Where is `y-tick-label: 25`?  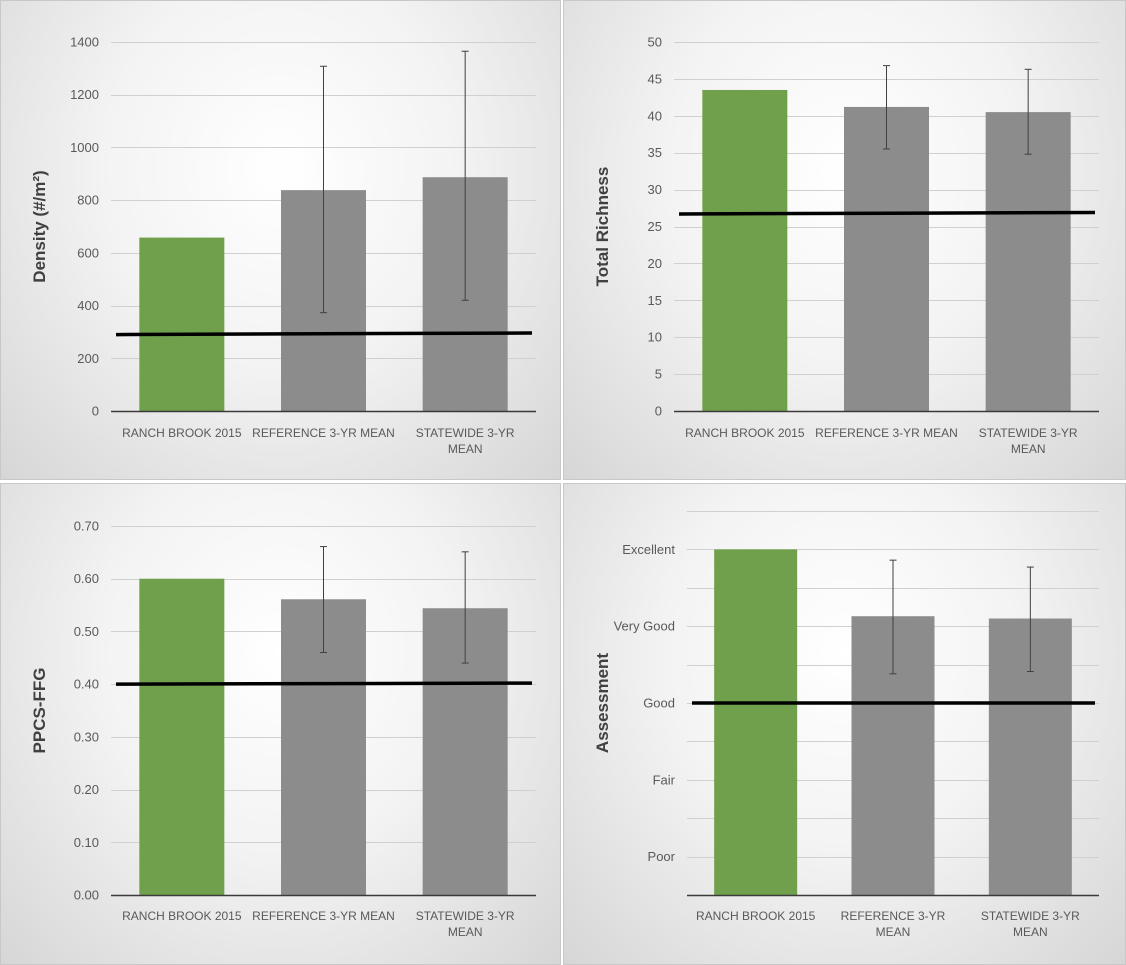
y-tick-label: 25 is located at coordinates (655, 226).